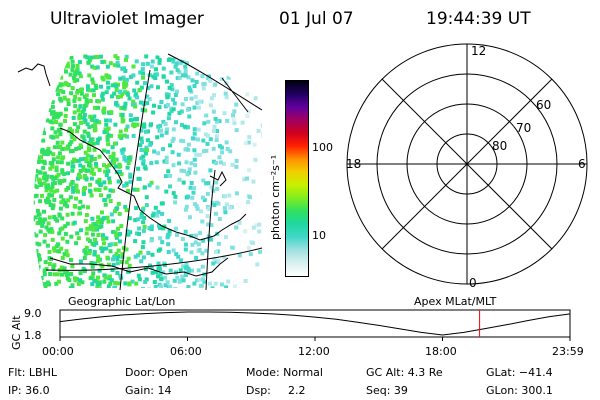  Describe the element at coordinates (148, 390) in the screenshot. I see `gain-info: Gain: 14` at that location.